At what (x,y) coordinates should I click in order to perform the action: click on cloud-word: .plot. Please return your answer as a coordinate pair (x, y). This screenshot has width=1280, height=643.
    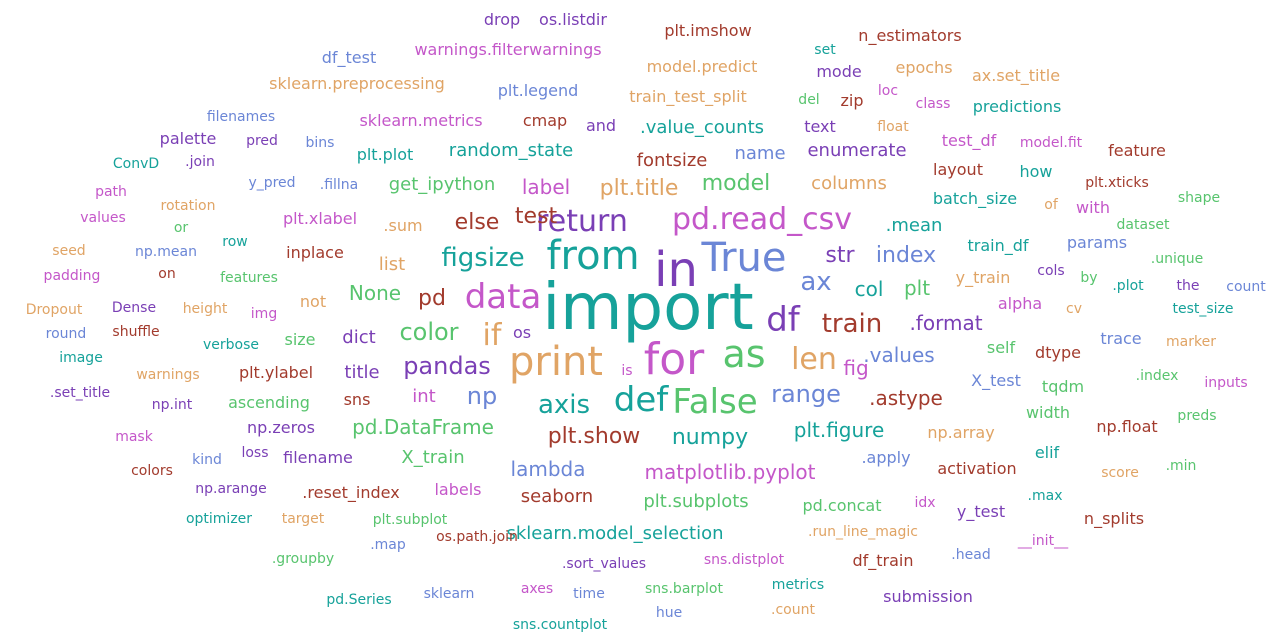
    Looking at the image, I should click on (1128, 286).